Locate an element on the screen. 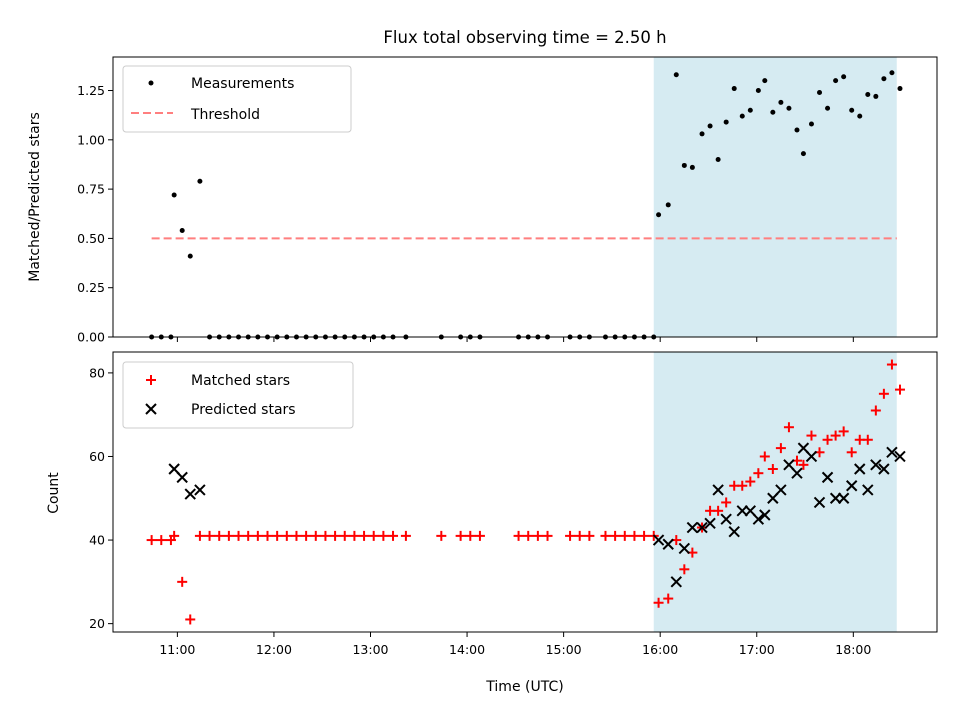 The height and width of the screenshot is (720, 960). count-legend: Matched stars Predicted stars is located at coordinates (238, 395).